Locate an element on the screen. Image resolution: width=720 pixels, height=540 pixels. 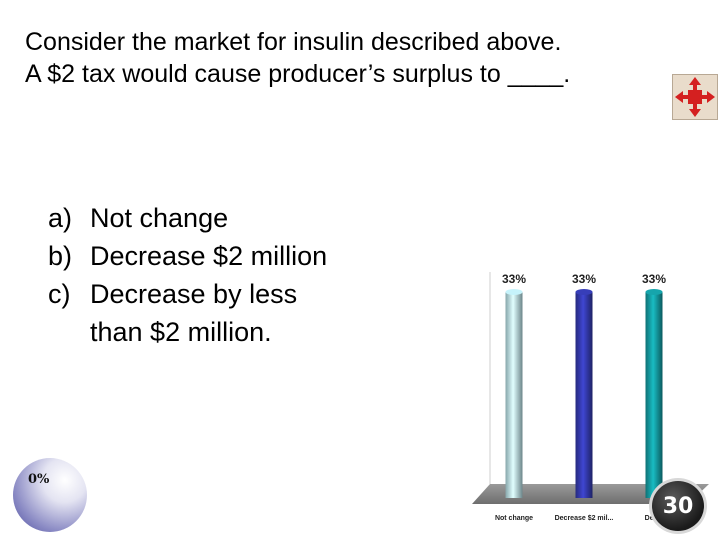
answer-b: b) Decrease $2 million is located at coordinates (199, 256).